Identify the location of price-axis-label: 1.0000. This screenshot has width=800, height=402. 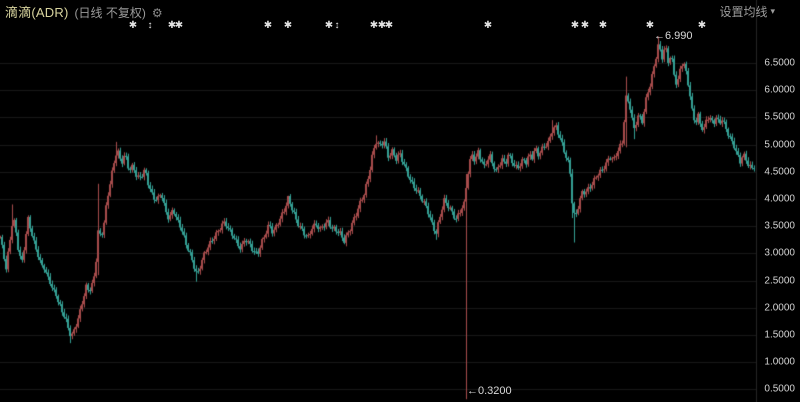
(779, 362).